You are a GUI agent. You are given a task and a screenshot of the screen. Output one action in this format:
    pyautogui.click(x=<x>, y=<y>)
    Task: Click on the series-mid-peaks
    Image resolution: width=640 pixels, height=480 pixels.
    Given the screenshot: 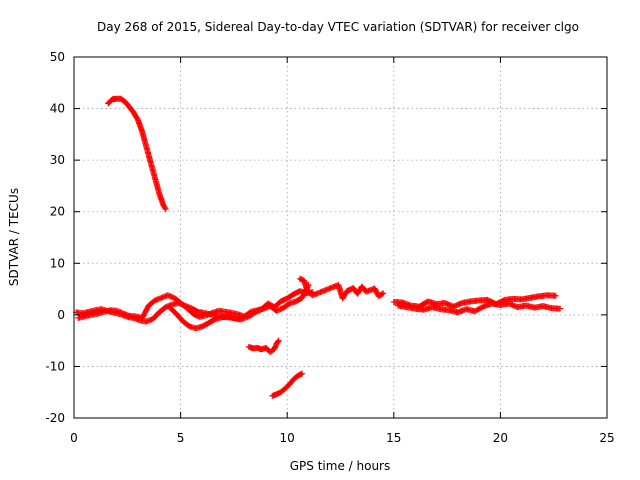 What is the action you would take?
    pyautogui.click(x=341, y=288)
    